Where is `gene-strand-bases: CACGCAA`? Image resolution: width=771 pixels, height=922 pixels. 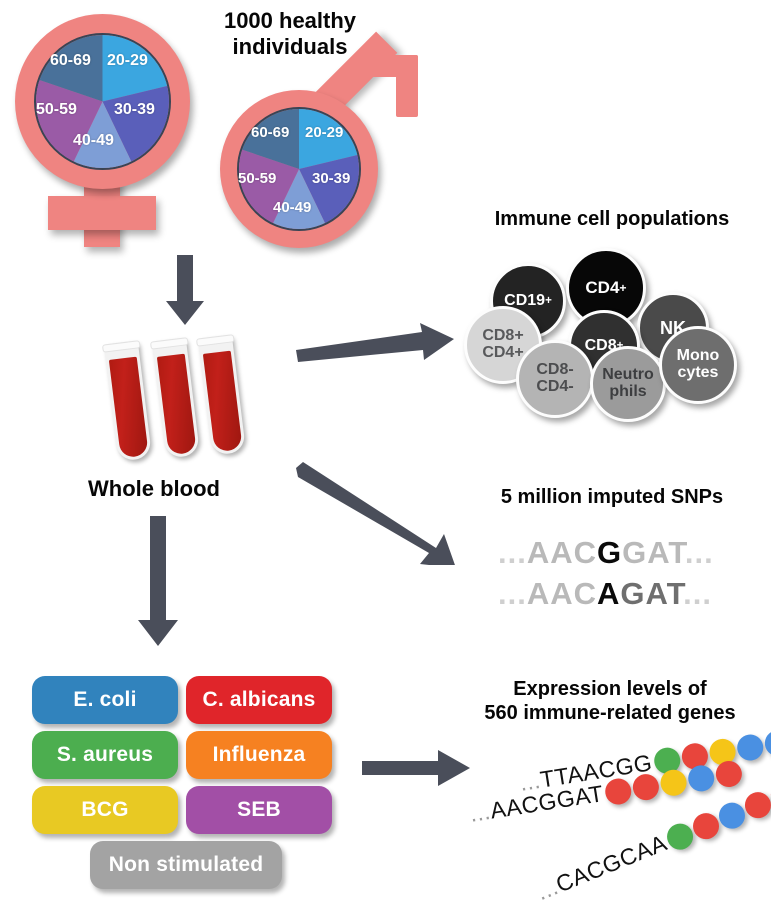 gene-strand-bases: CACGCAA is located at coordinates (611, 863).